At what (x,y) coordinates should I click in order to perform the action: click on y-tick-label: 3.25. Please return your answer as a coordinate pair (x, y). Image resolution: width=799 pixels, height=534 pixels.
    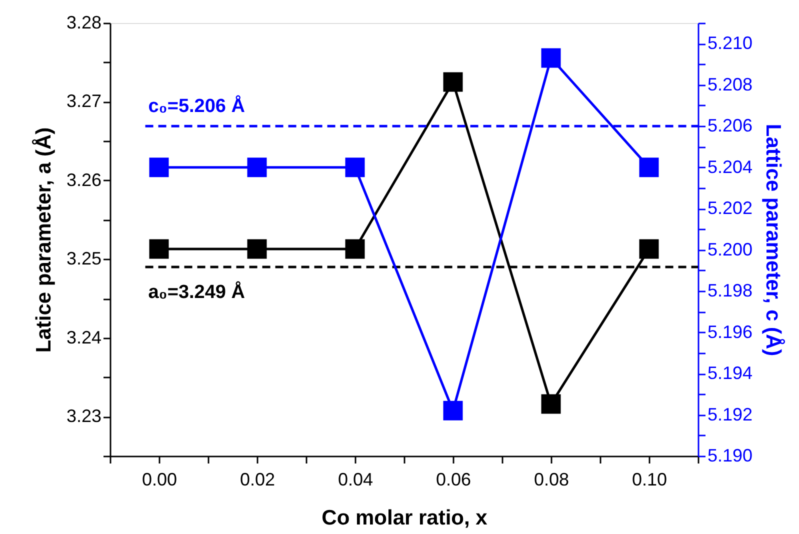
    Looking at the image, I should click on (84, 258).